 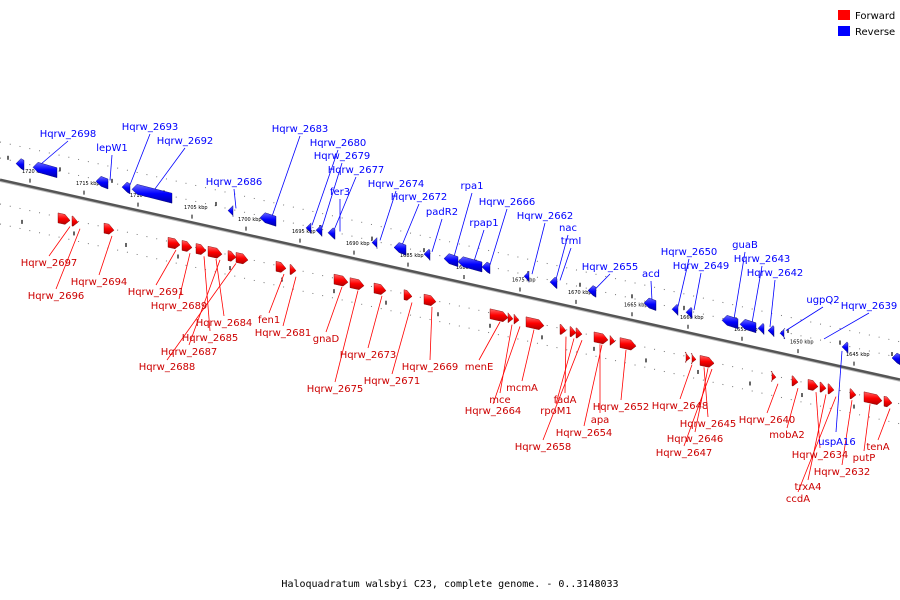 I want to click on kbp-tick-label: 1655 kbp, so click(x=746, y=330).